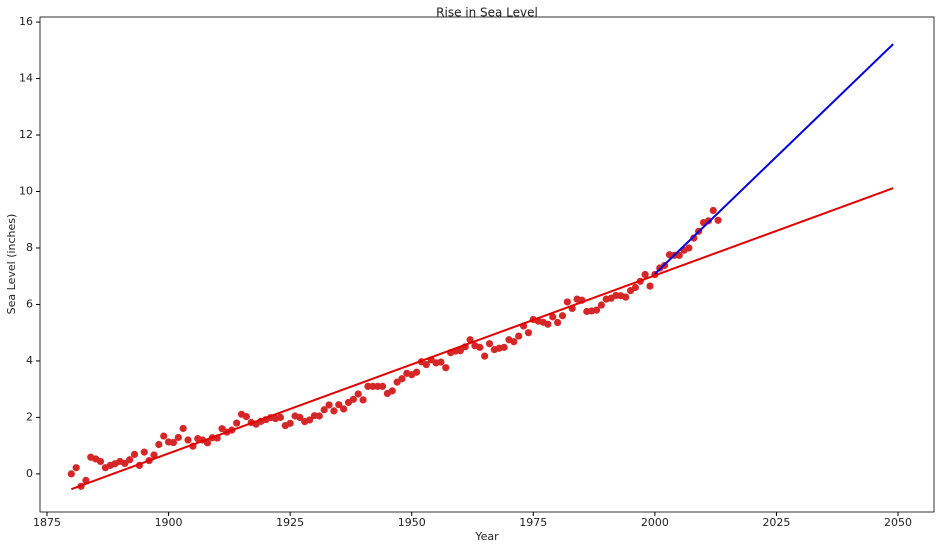 This screenshot has width=940, height=550. I want to click on regression-line, so click(774, 159).